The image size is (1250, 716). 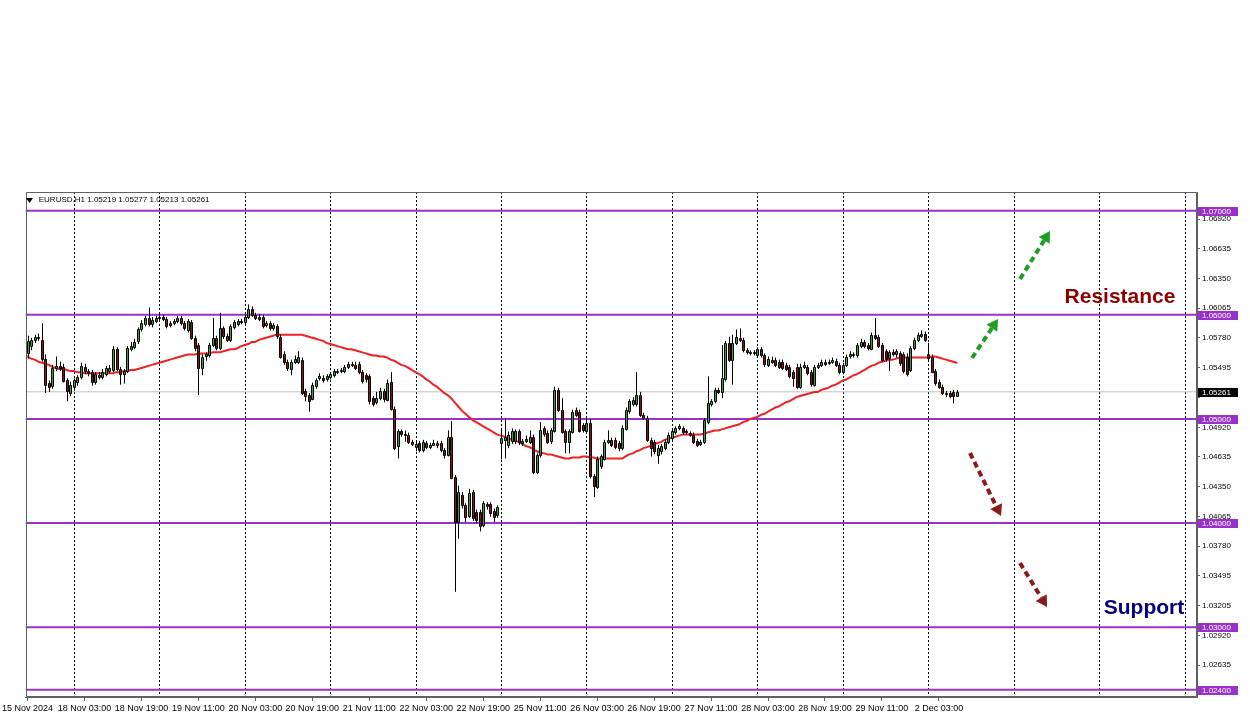 What do you see at coordinates (1217, 420) in the screenshot?
I see `ref-line-label: 1.05000` at bounding box center [1217, 420].